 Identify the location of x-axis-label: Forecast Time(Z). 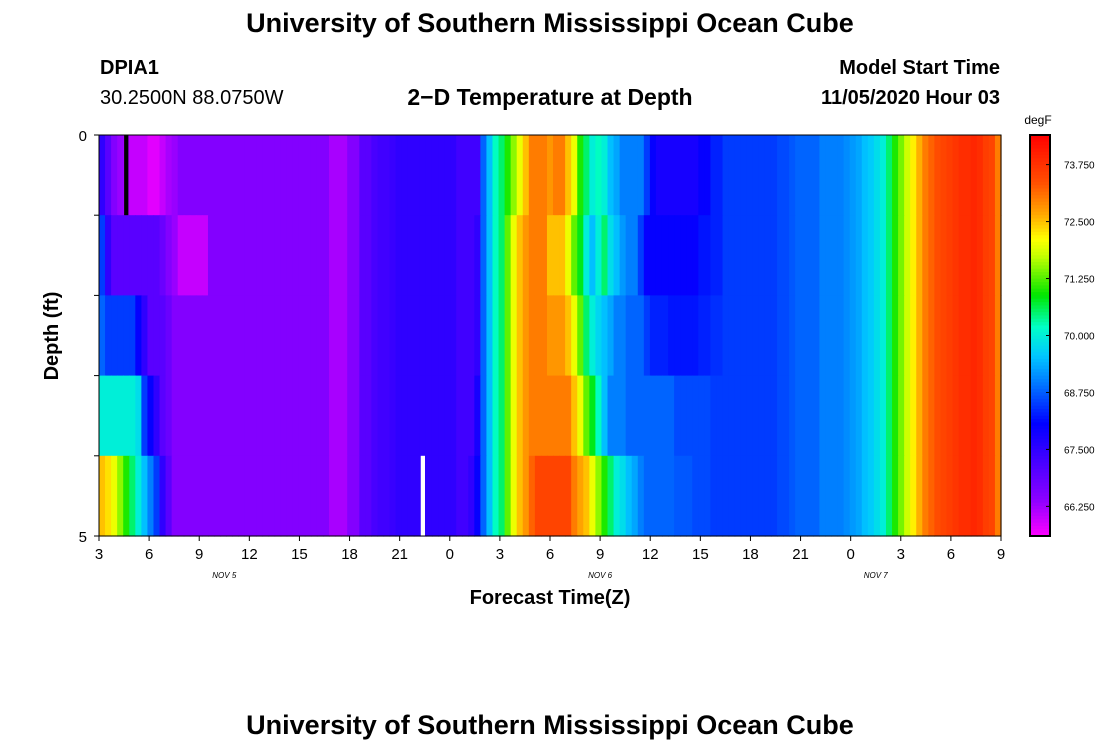
(550, 598).